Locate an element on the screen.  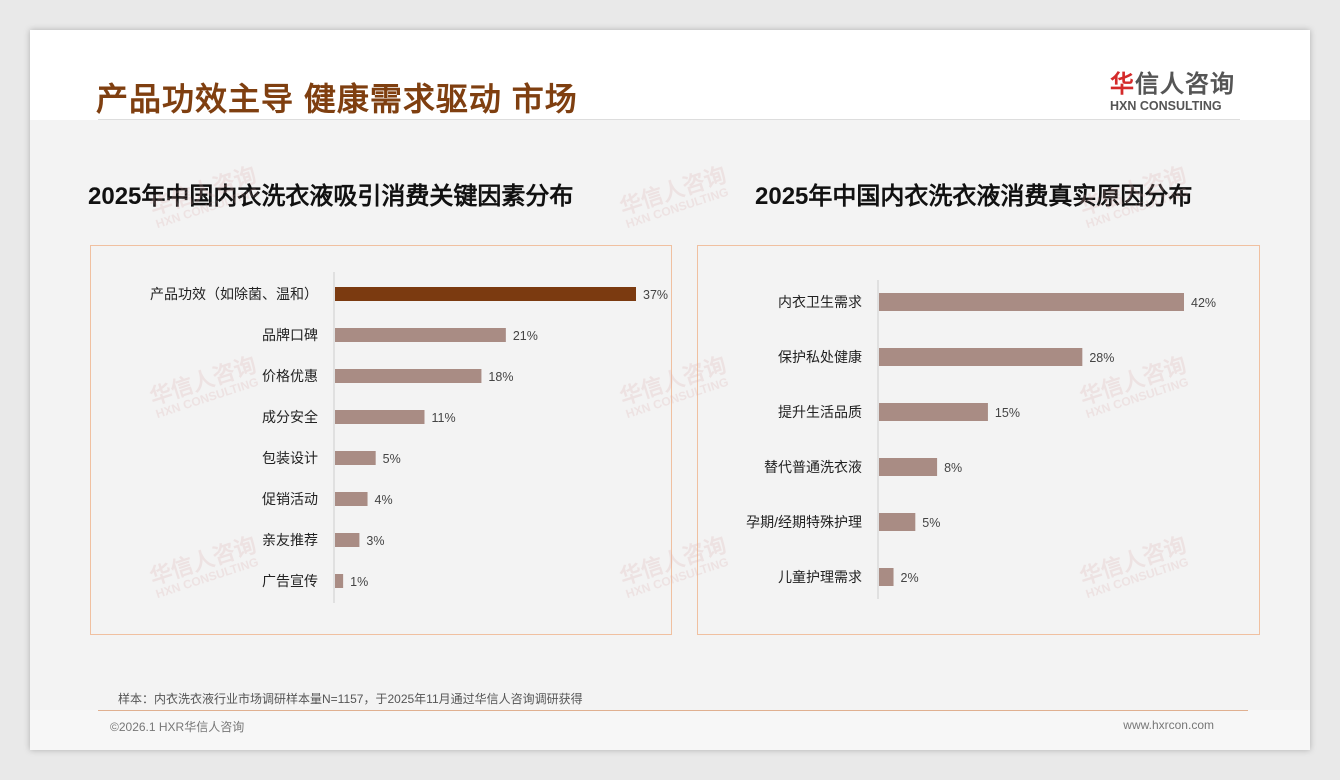
data-label: 4% is located at coordinates (384, 500).